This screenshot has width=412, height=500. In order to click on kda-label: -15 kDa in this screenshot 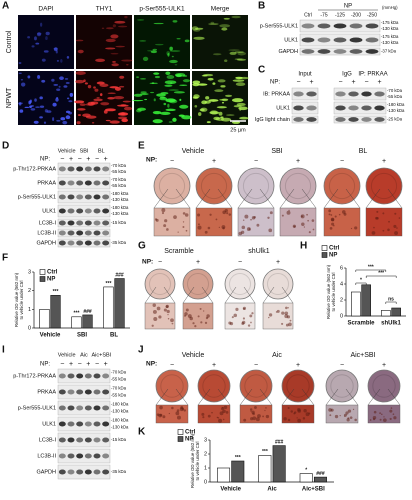, I will do `click(119, 222)`.